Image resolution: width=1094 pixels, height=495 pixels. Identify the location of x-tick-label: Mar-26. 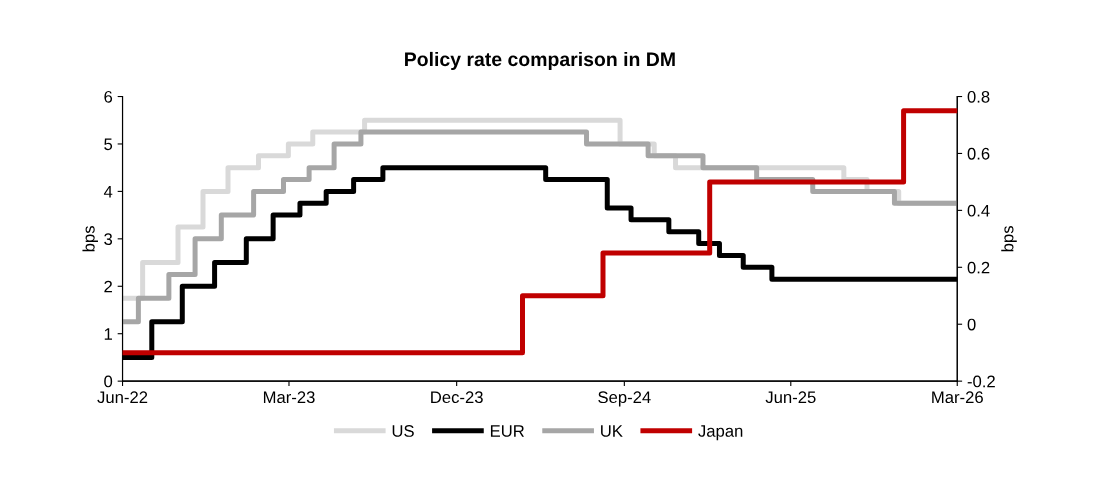
(957, 397).